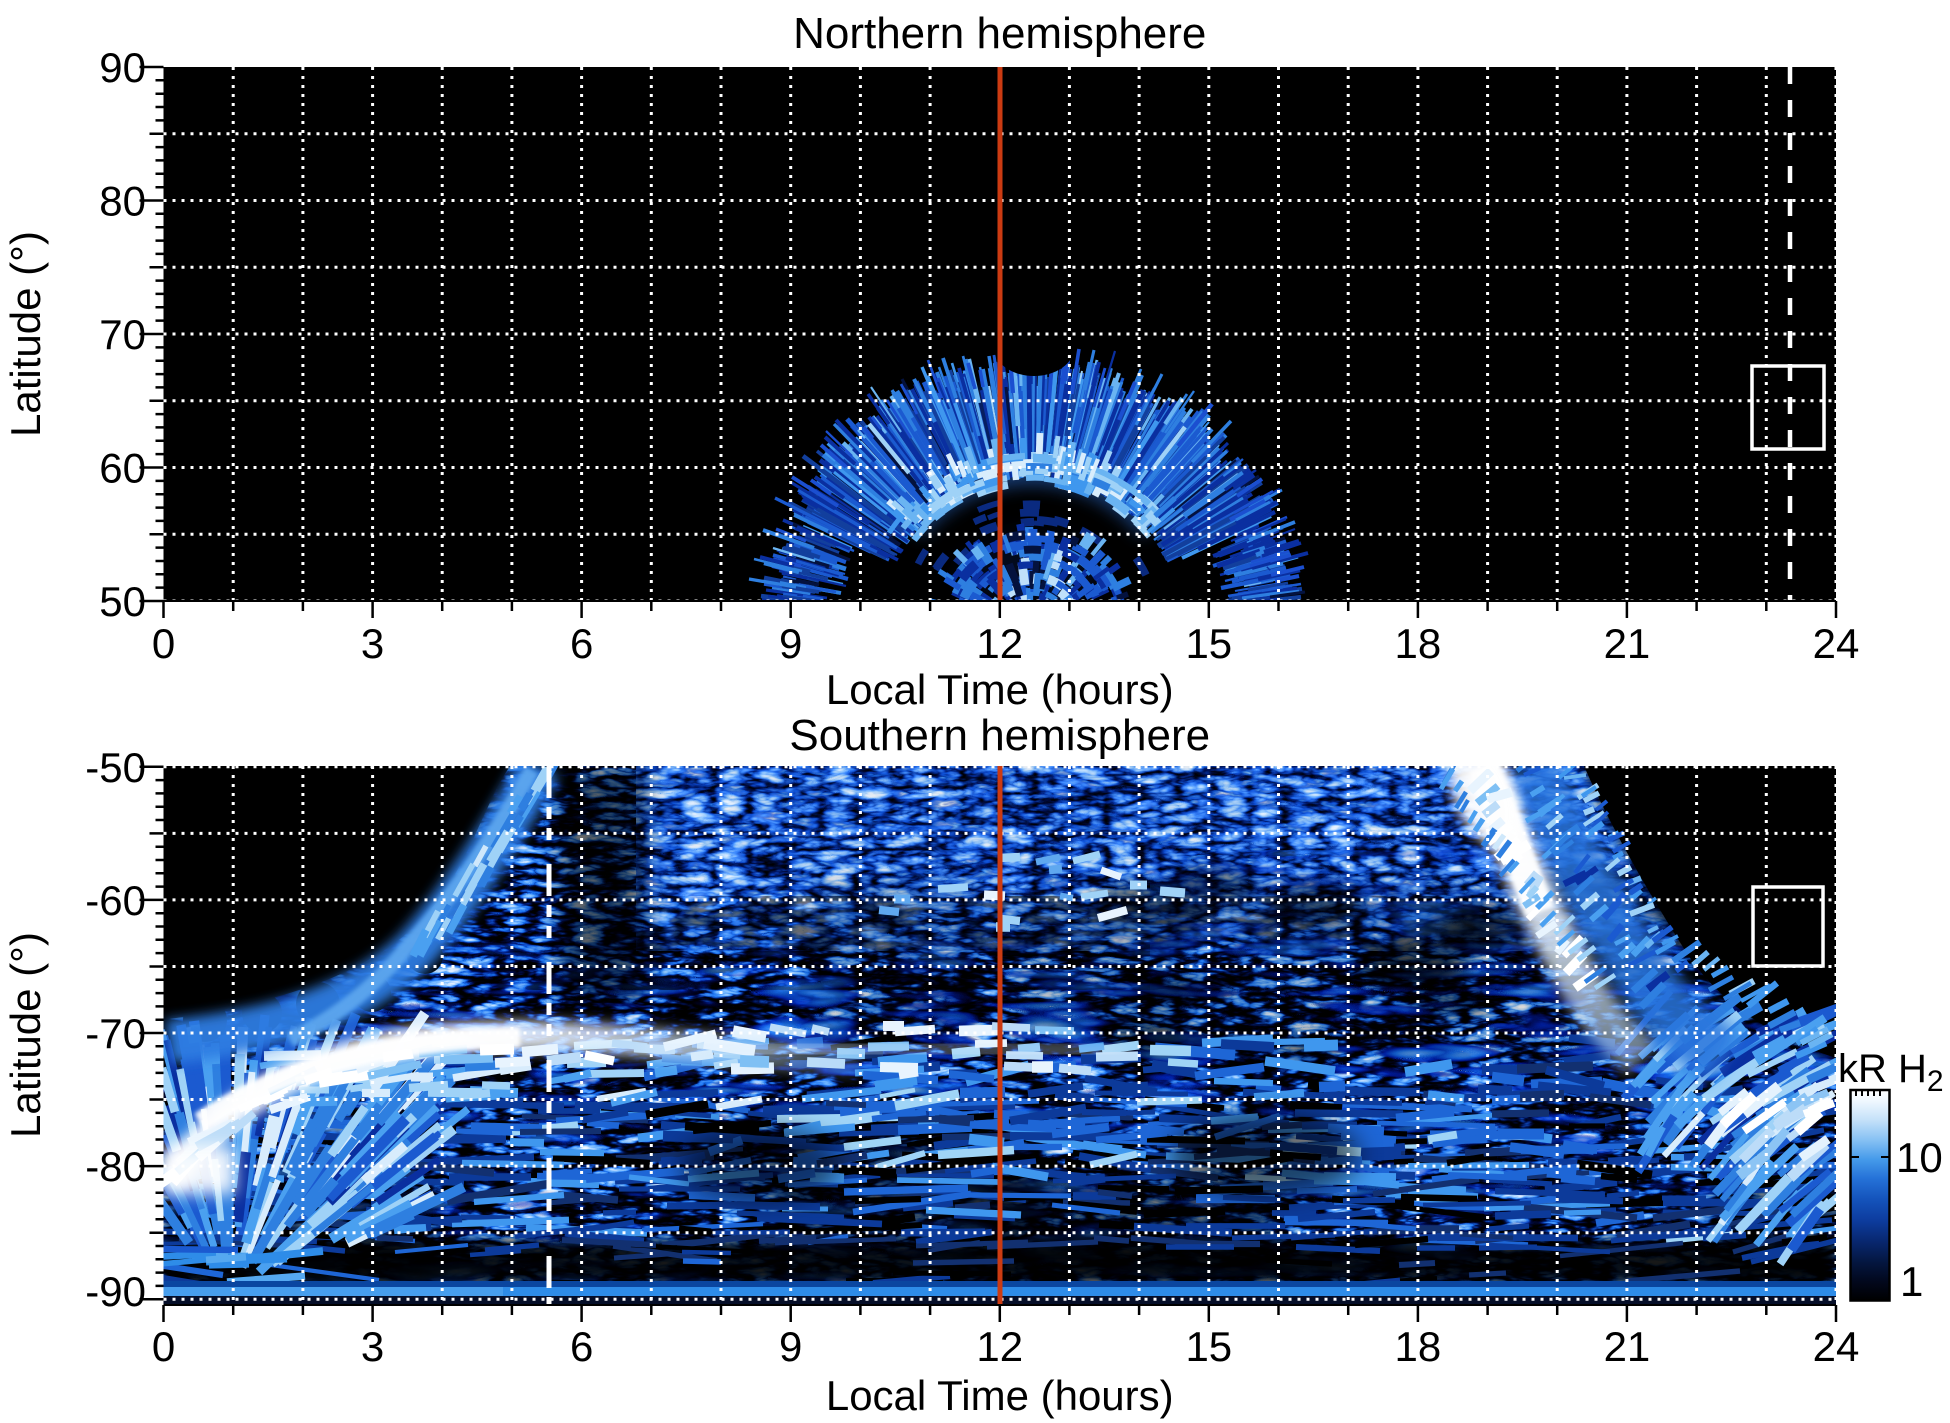 The height and width of the screenshot is (1423, 1950). Describe the element at coordinates (122, 468) in the screenshot. I see `svg-text: 60` at that location.